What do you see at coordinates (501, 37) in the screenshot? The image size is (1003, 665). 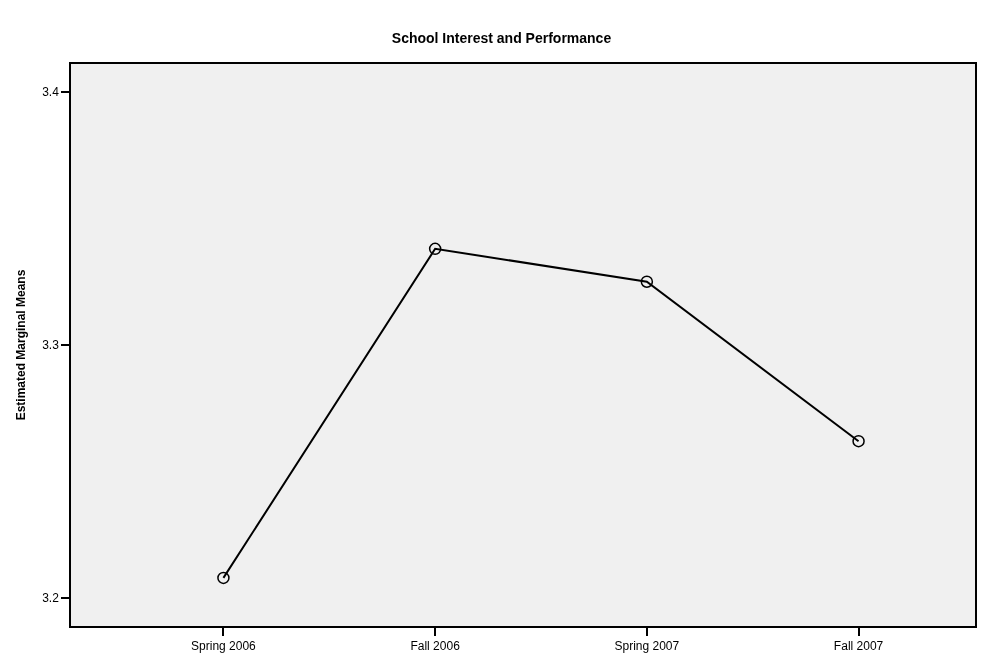 I see `chart-title: School Interest and Performance` at bounding box center [501, 37].